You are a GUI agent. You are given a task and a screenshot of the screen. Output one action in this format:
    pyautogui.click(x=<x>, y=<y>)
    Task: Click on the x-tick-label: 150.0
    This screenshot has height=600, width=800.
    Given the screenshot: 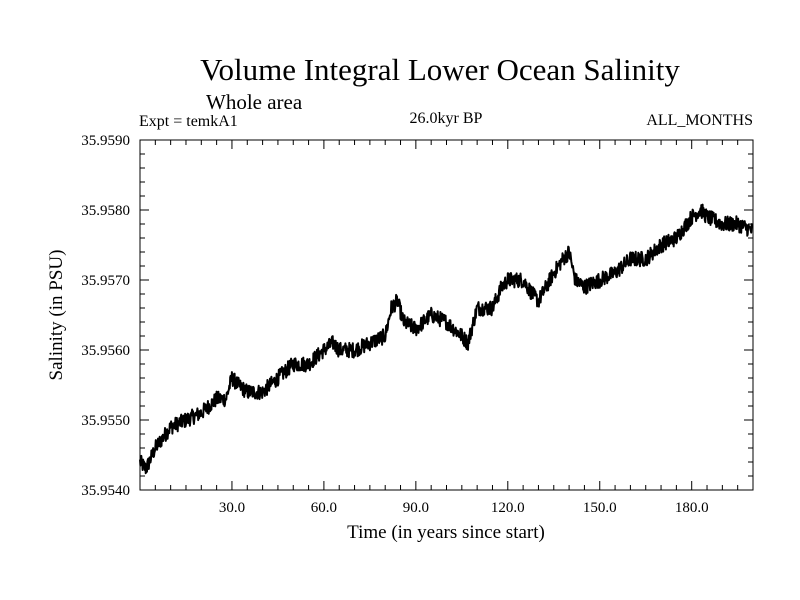 What is the action you would take?
    pyautogui.click(x=600, y=508)
    